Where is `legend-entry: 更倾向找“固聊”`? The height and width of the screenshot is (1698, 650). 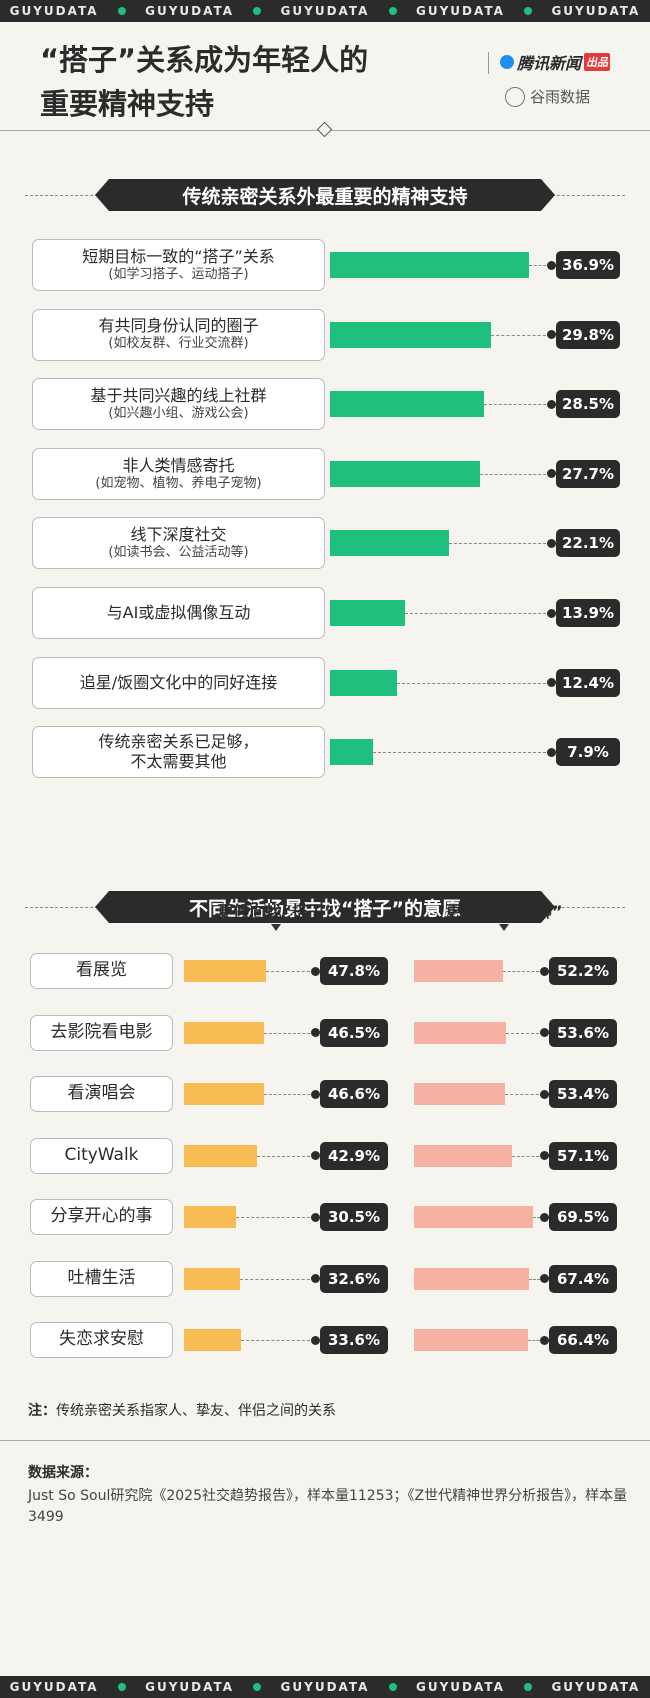
legend-entry: 更倾向找“固聊” is located at coordinates (504, 911).